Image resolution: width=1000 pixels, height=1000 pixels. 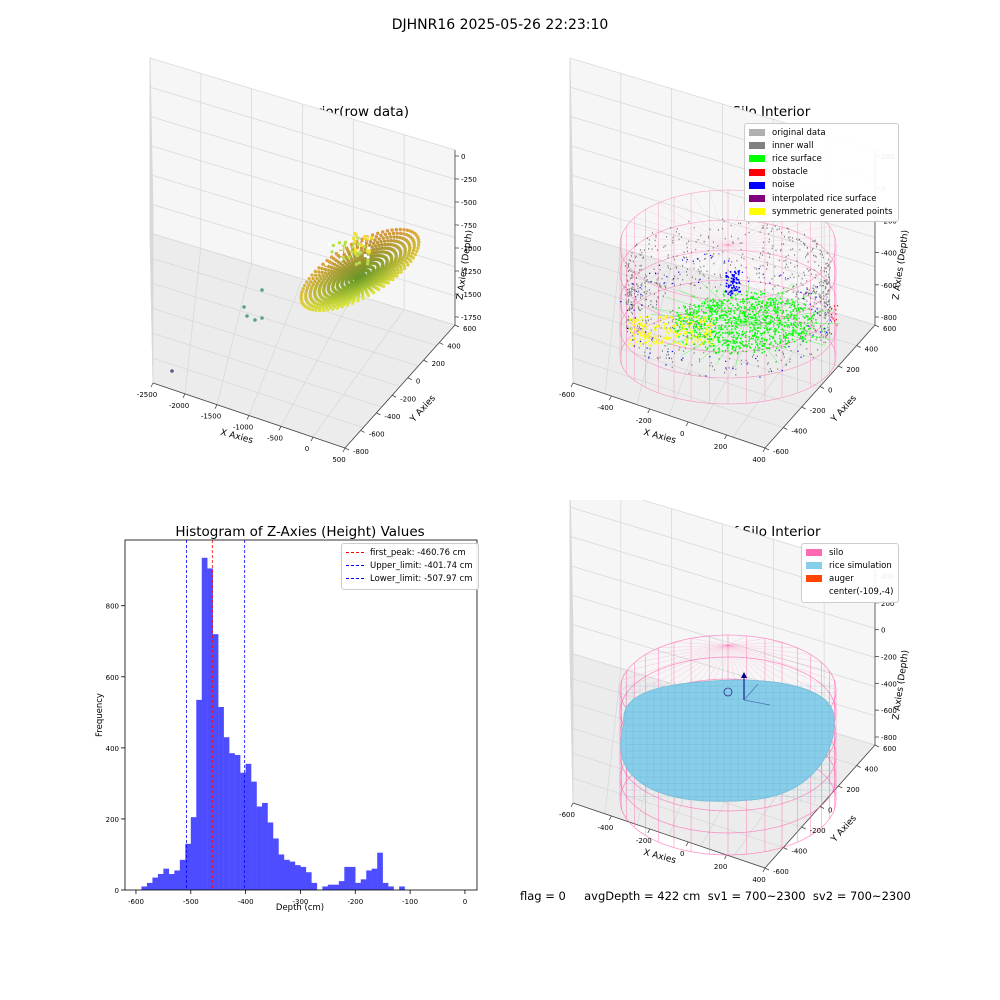 What do you see at coordinates (821, 172) in the screenshot?
I see `legend-item-obstacle: obstacle` at bounding box center [821, 172].